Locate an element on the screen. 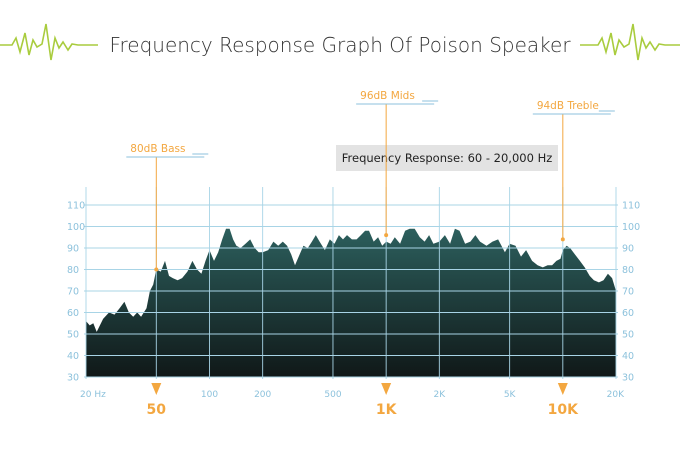  y-tick-label-right: 60 is located at coordinates (628, 313).